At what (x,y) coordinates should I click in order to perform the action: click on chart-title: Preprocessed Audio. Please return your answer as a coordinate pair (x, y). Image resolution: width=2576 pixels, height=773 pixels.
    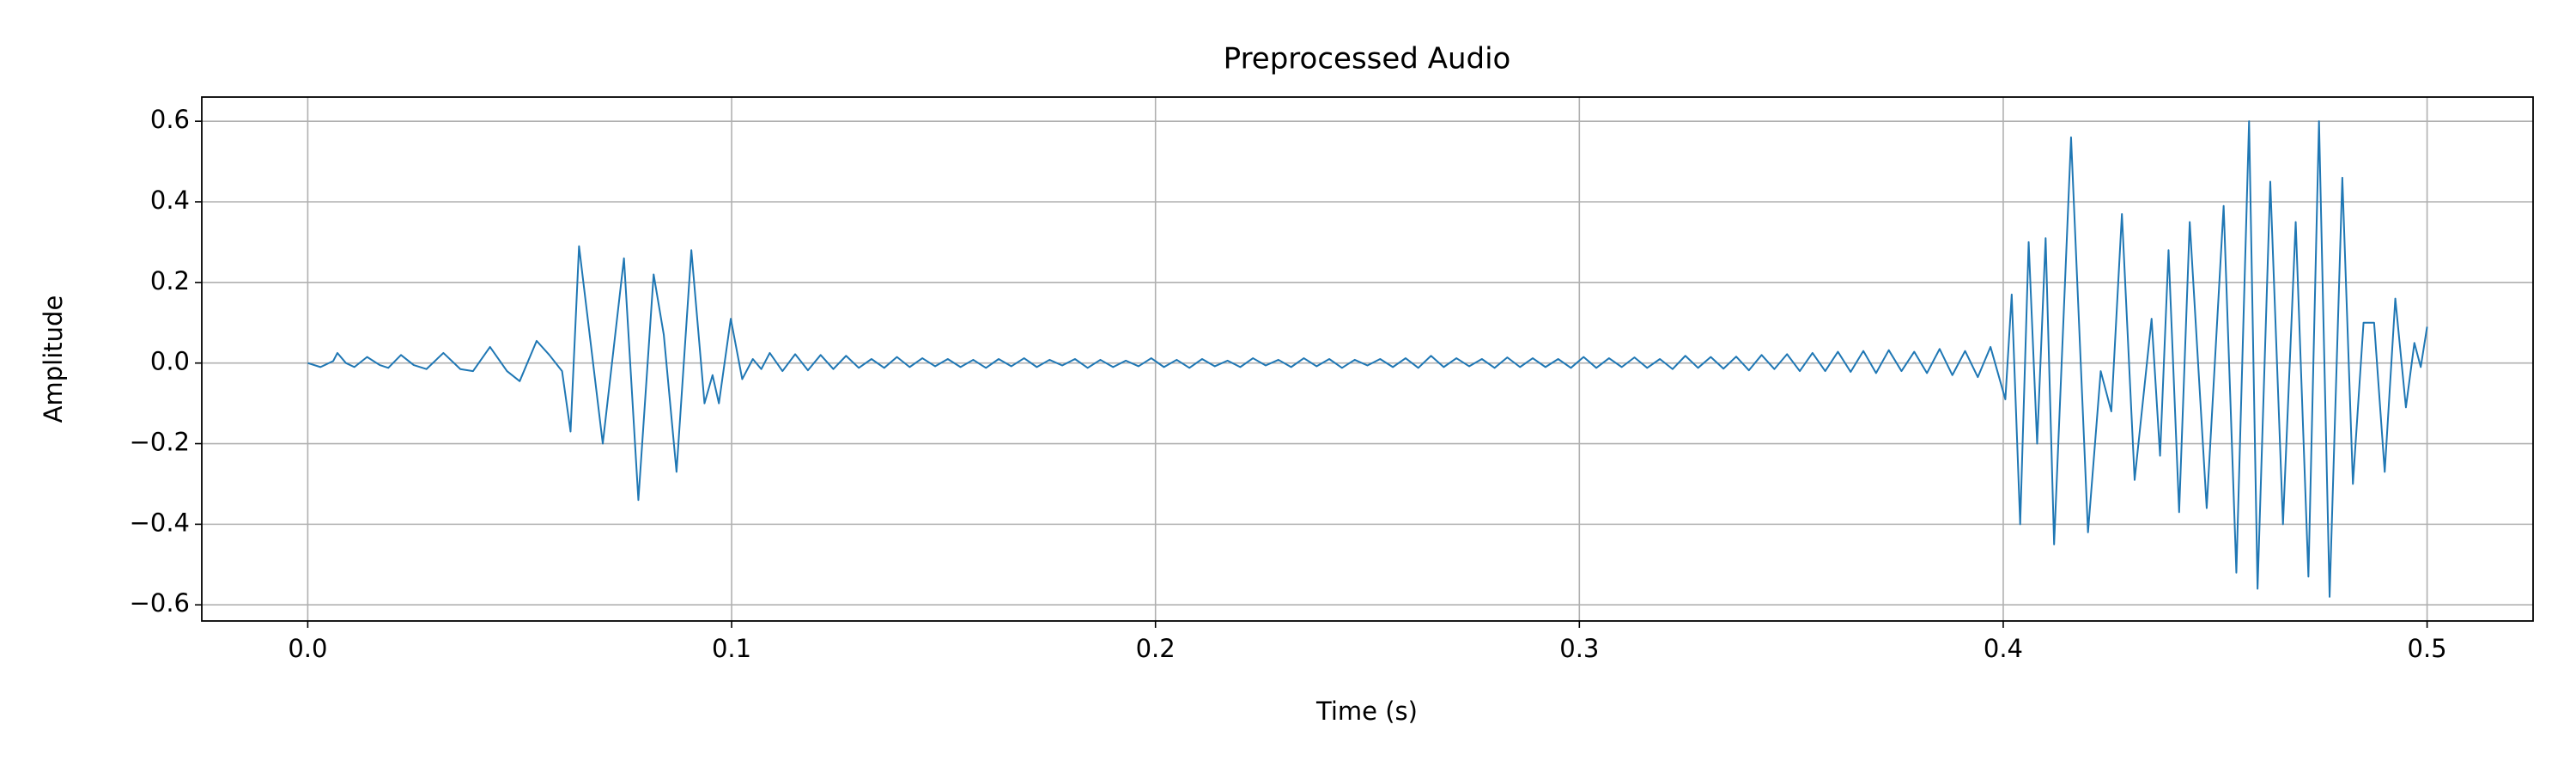
    Looking at the image, I should click on (1367, 59).